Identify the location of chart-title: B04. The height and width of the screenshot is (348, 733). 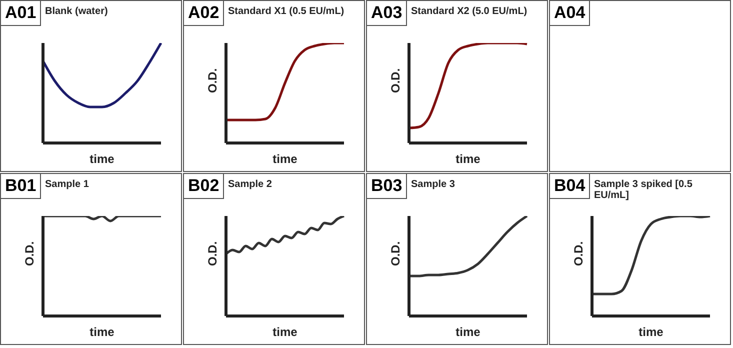
(570, 186).